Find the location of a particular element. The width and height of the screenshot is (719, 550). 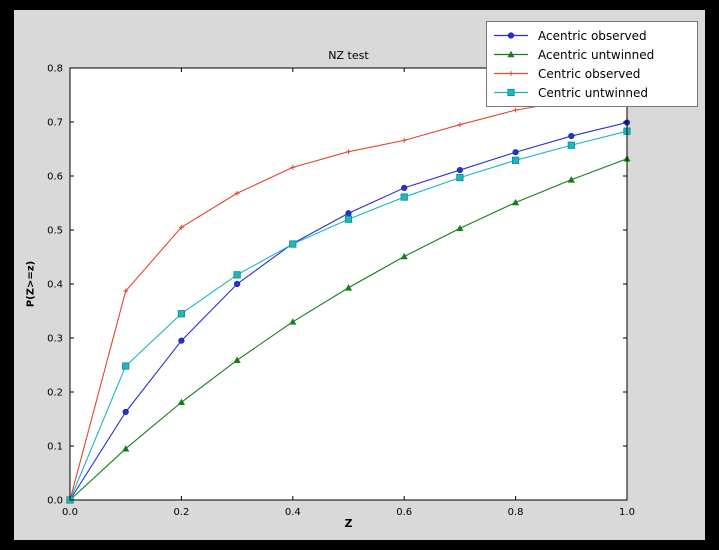

legend-label-acentric-untwinned: Acentric untwinned is located at coordinates (596, 54).